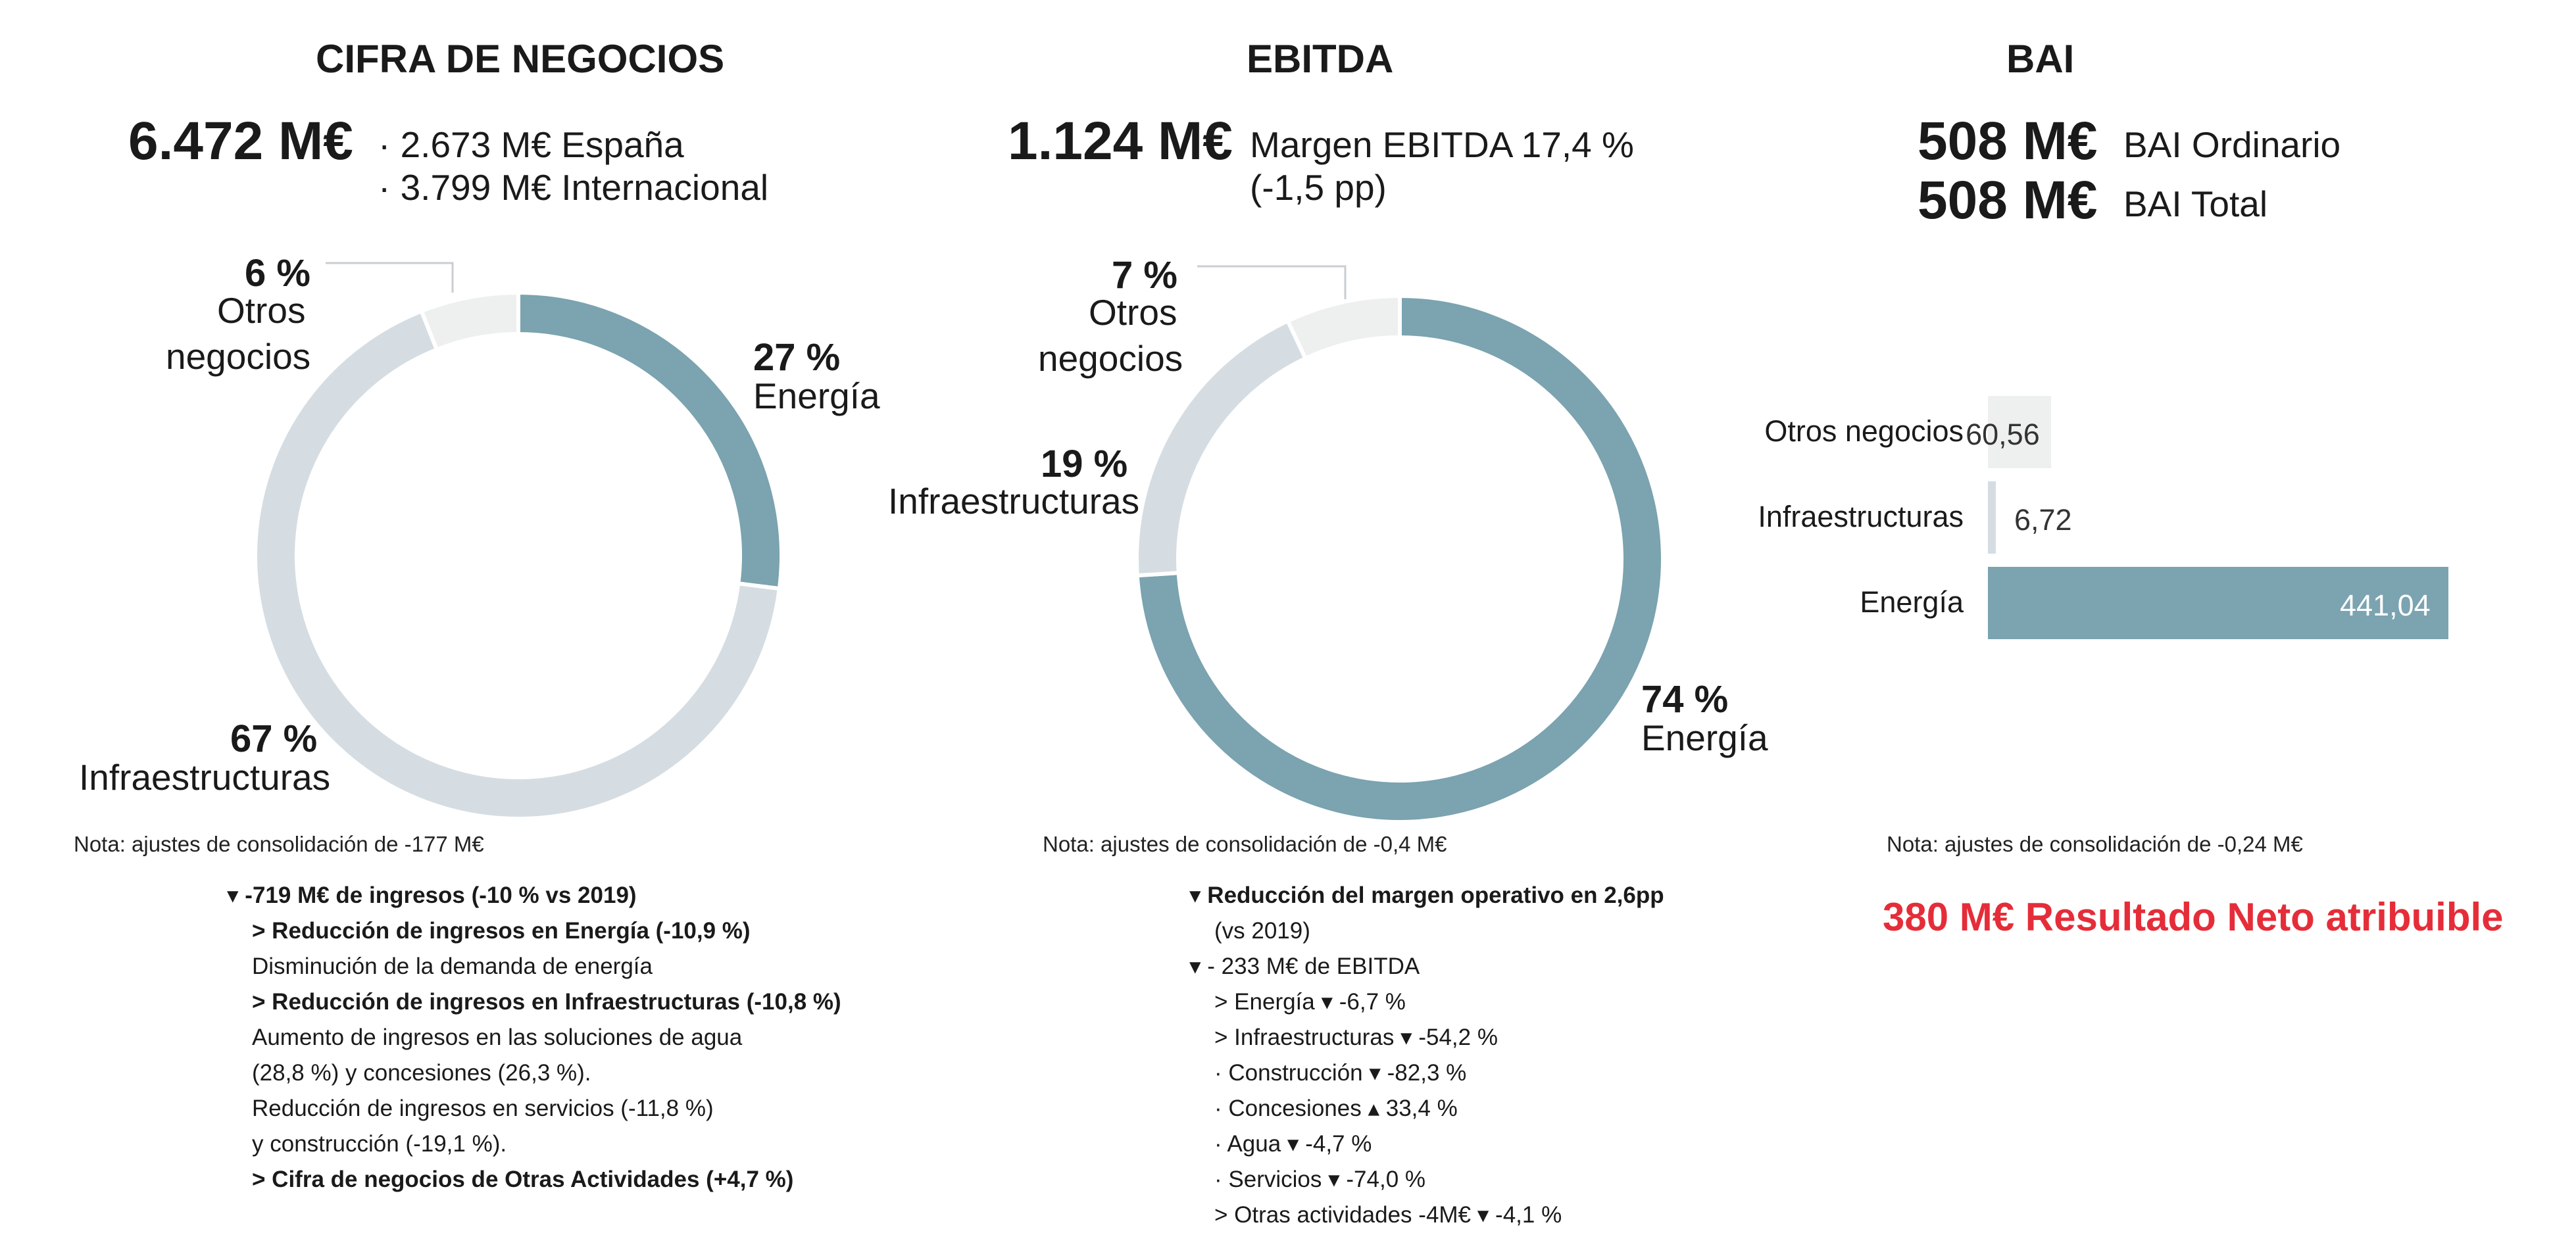  Describe the element at coordinates (1310, 1002) in the screenshot. I see `ebitda-detail-line: > Energía ▾ -6,7 %` at that location.